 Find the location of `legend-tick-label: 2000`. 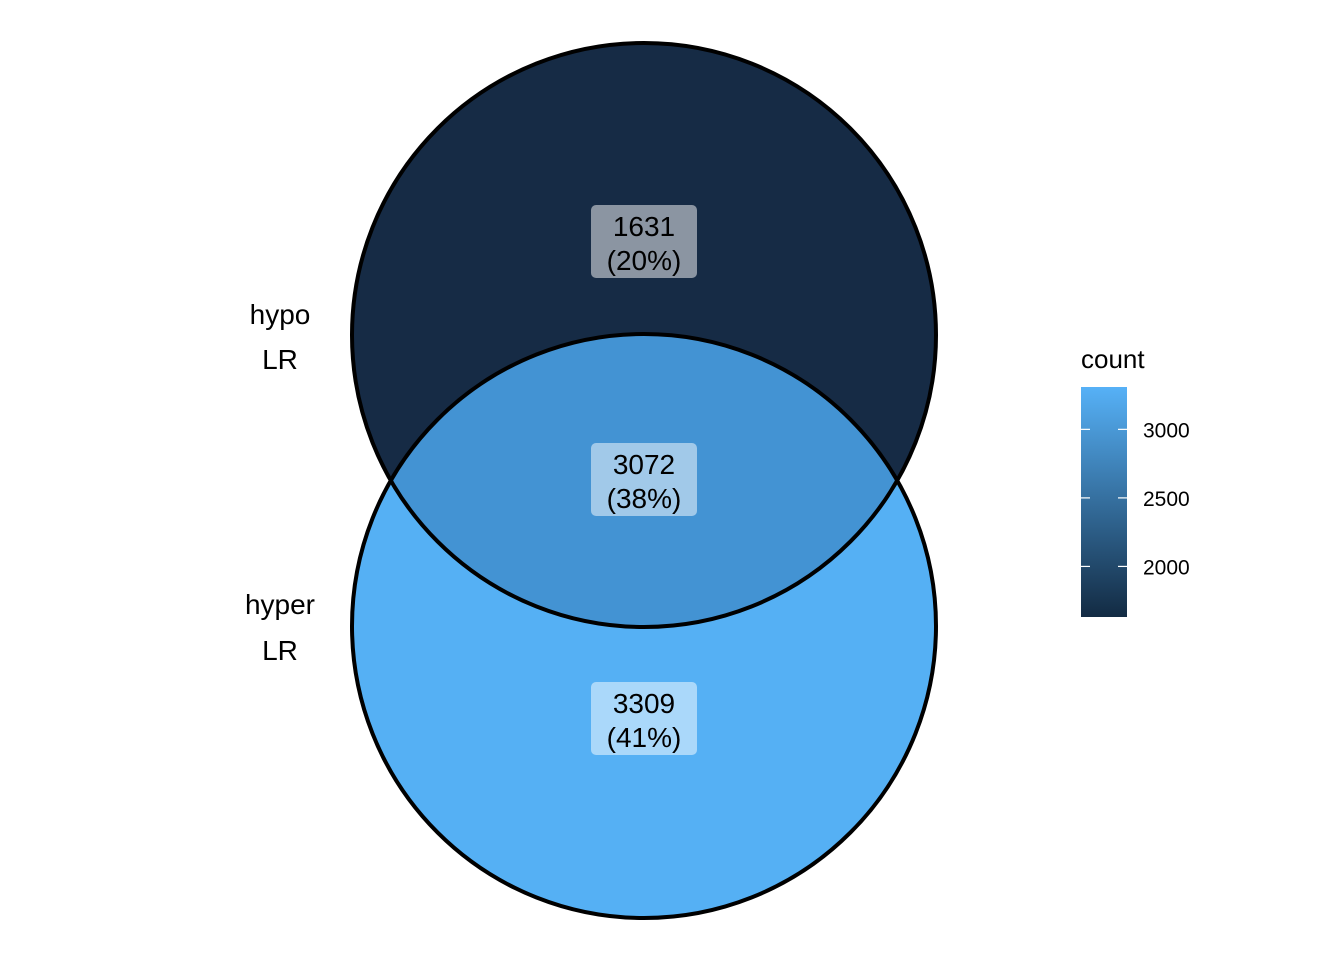

legend-tick-label: 2000 is located at coordinates (1166, 567).